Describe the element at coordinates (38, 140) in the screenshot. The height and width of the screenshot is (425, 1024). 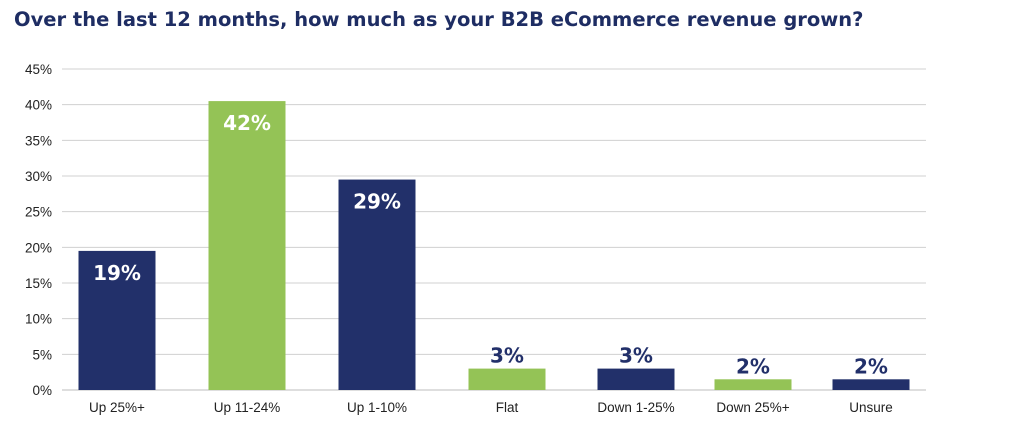
I see `y-tick-label: 35%` at that location.